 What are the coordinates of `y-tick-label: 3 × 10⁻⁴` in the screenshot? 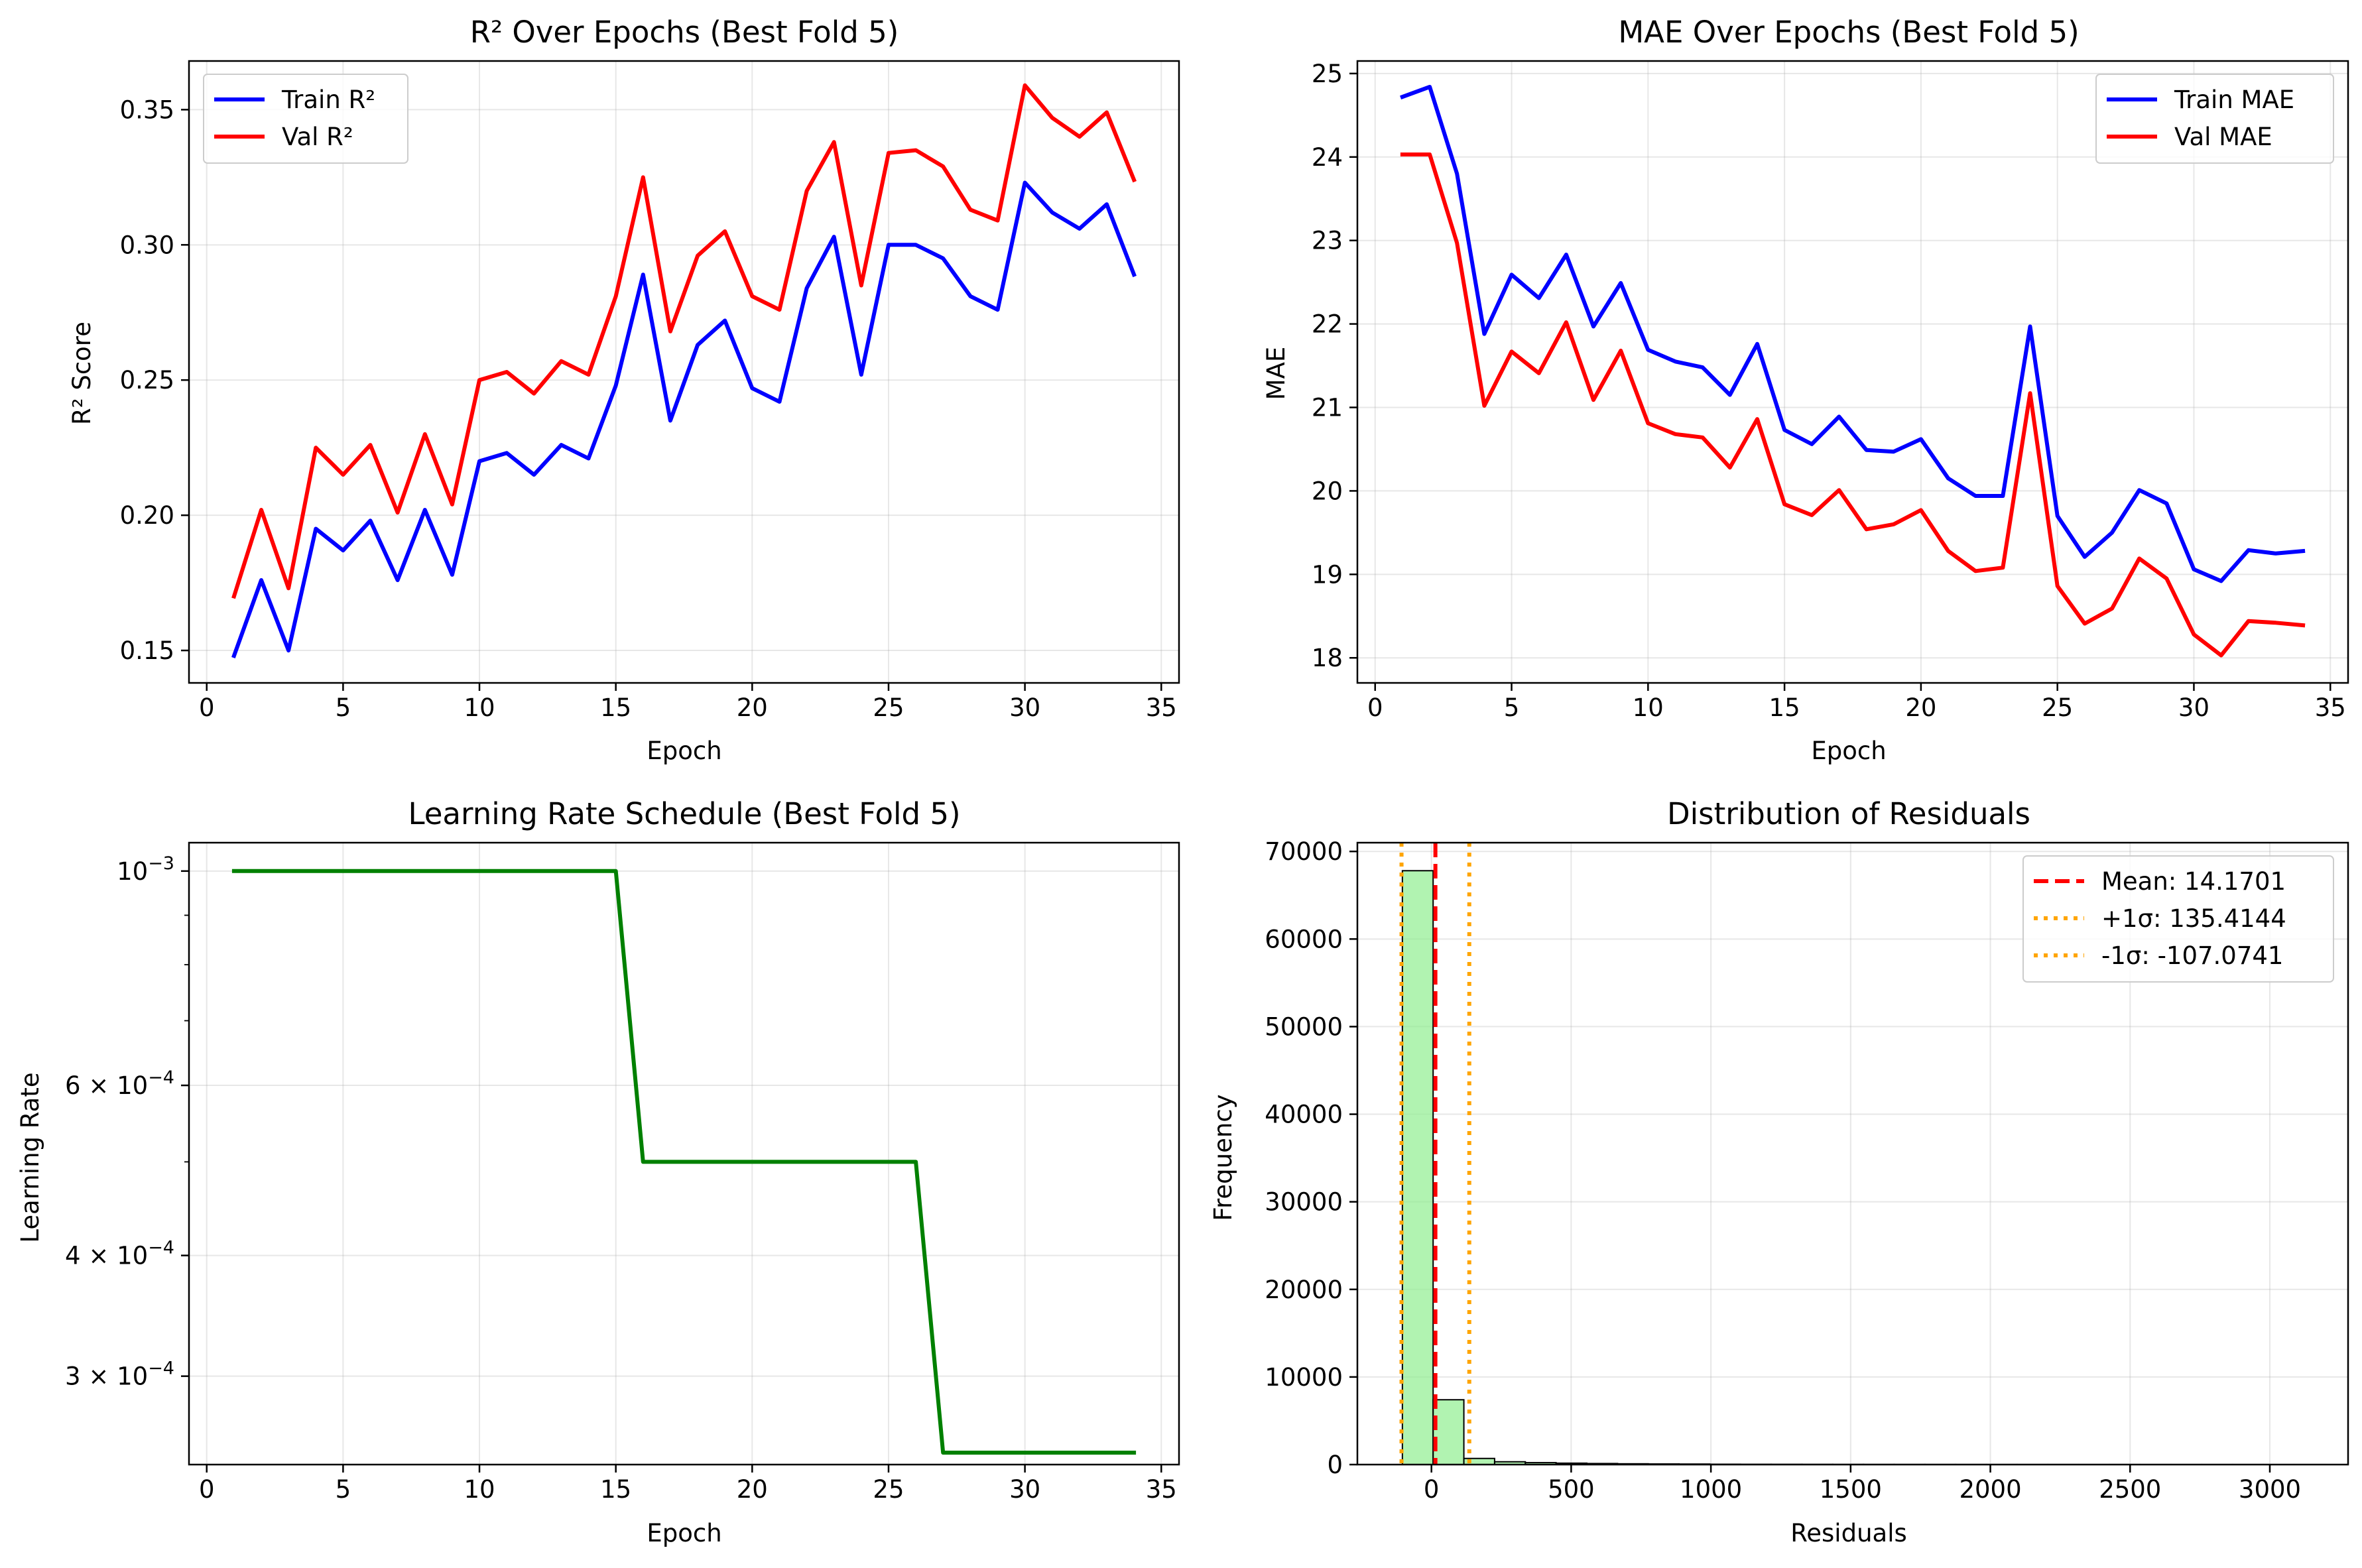 It's located at (120, 1374).